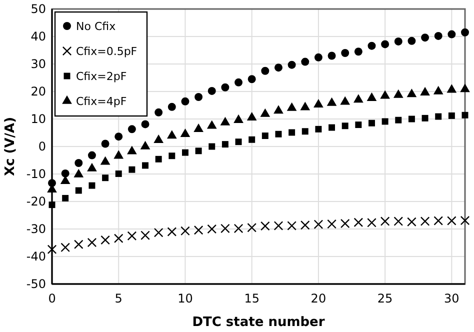 The image size is (474, 332). What do you see at coordinates (36, 201) in the screenshot?
I see `y-tick-label: -20` at bounding box center [36, 201].